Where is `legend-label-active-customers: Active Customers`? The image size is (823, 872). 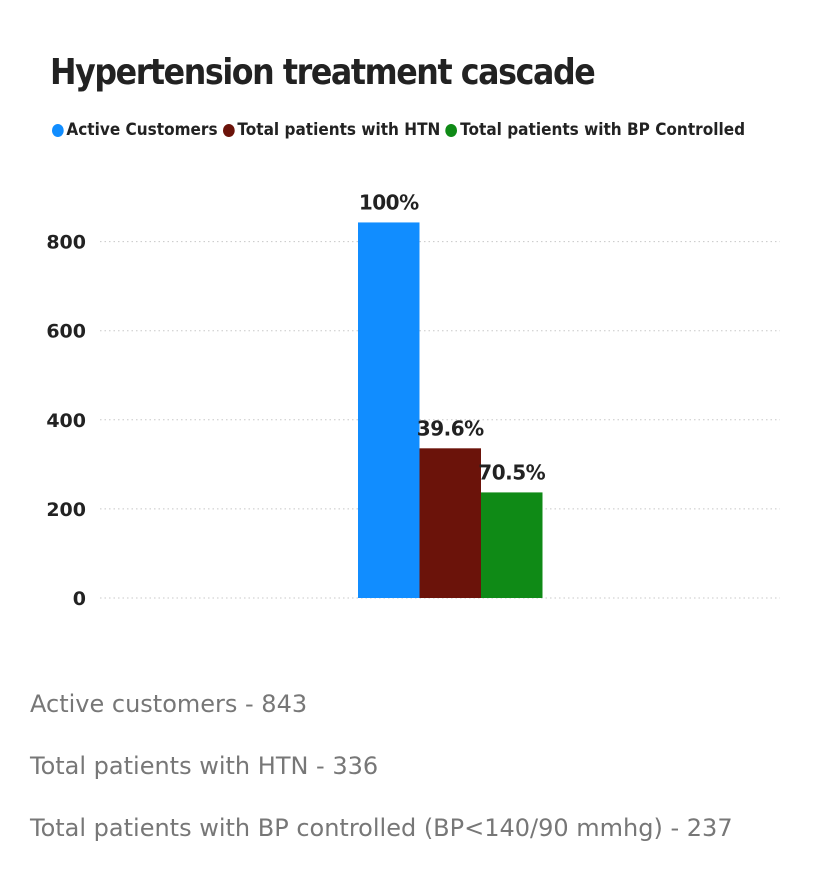
legend-label-active-customers: Active Customers is located at coordinates (142, 130).